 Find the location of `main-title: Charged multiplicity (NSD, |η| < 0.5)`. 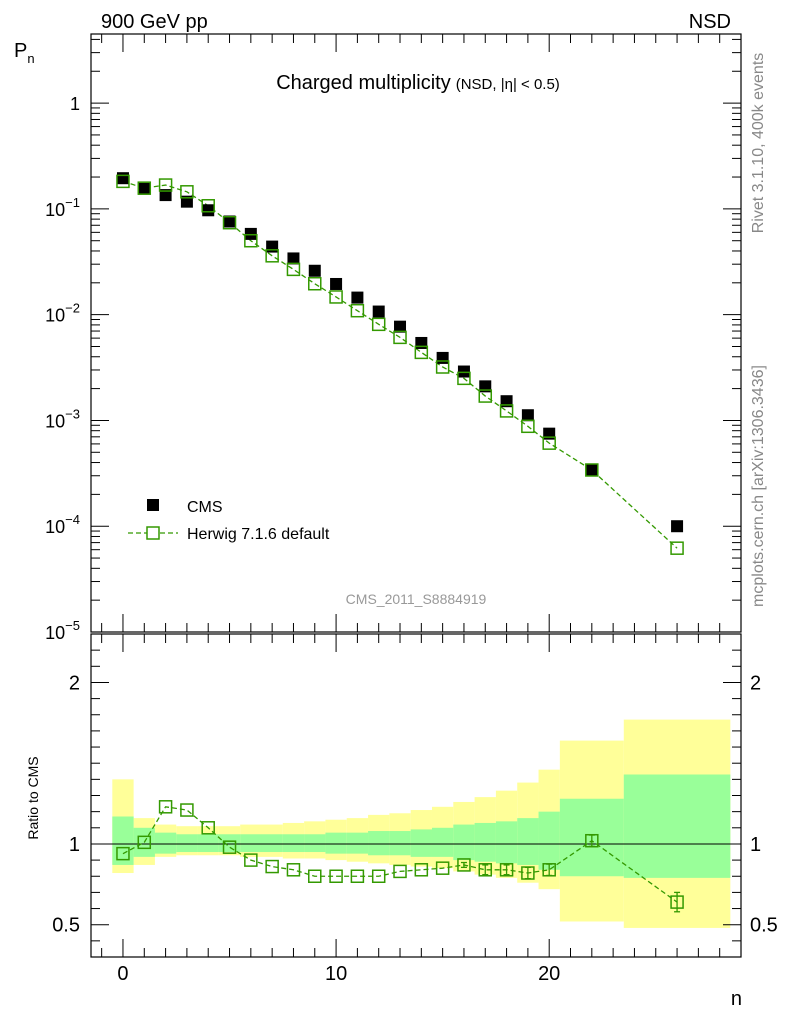

main-title: Charged multiplicity (NSD, |η| < 0.5) is located at coordinates (418, 83).